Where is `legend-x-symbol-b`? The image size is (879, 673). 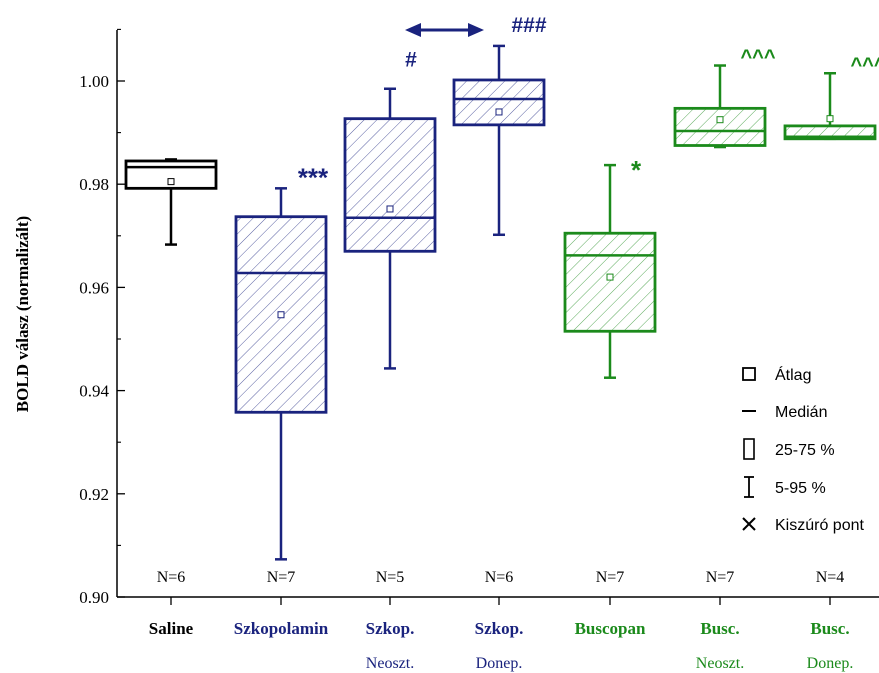
legend-x-symbol-b is located at coordinates (749, 524).